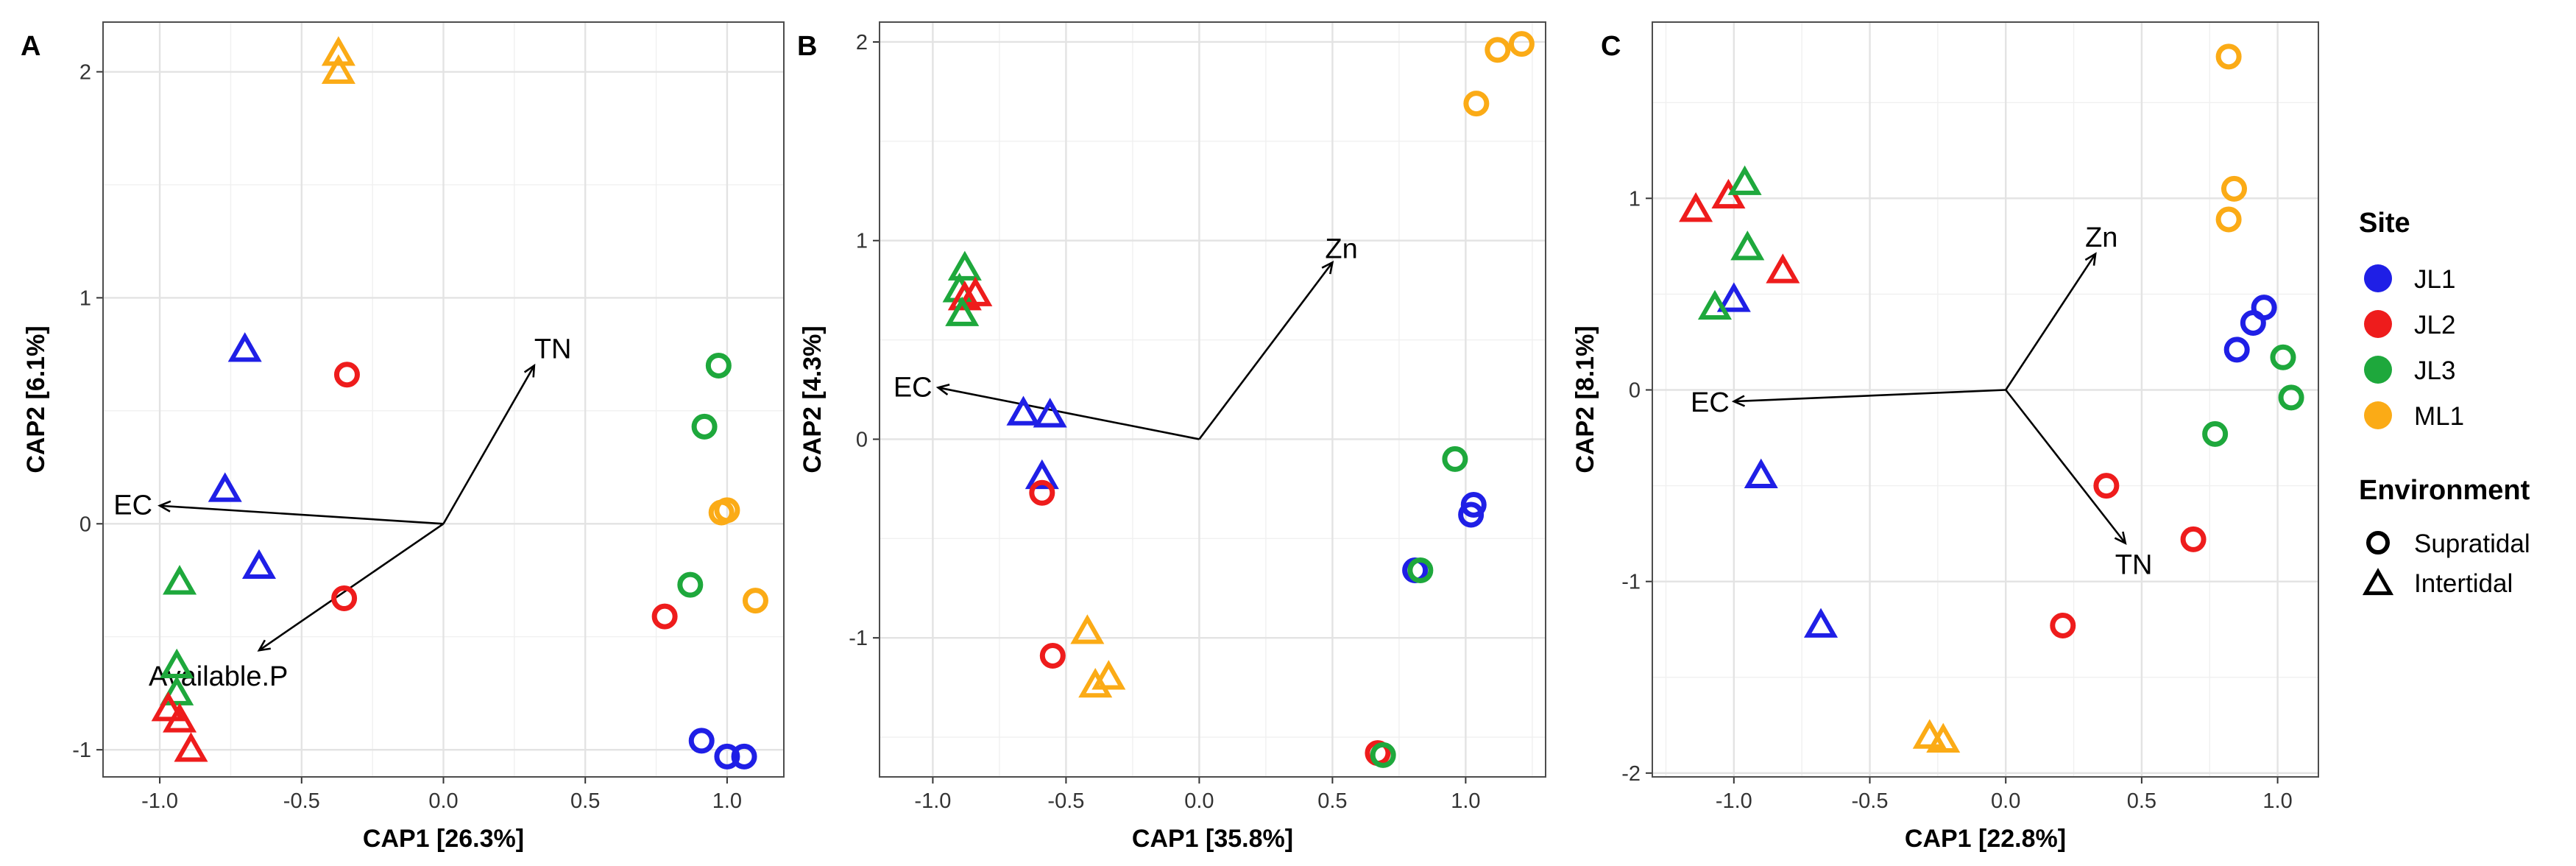  Describe the element at coordinates (1065, 801) in the screenshot. I see `x-tick-label: -0.5` at that location.